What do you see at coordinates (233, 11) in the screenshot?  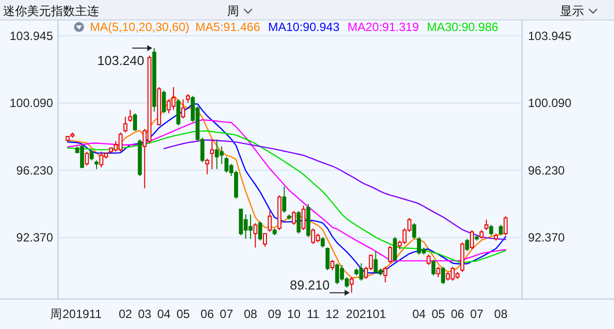 I see `text: 周` at bounding box center [233, 11].